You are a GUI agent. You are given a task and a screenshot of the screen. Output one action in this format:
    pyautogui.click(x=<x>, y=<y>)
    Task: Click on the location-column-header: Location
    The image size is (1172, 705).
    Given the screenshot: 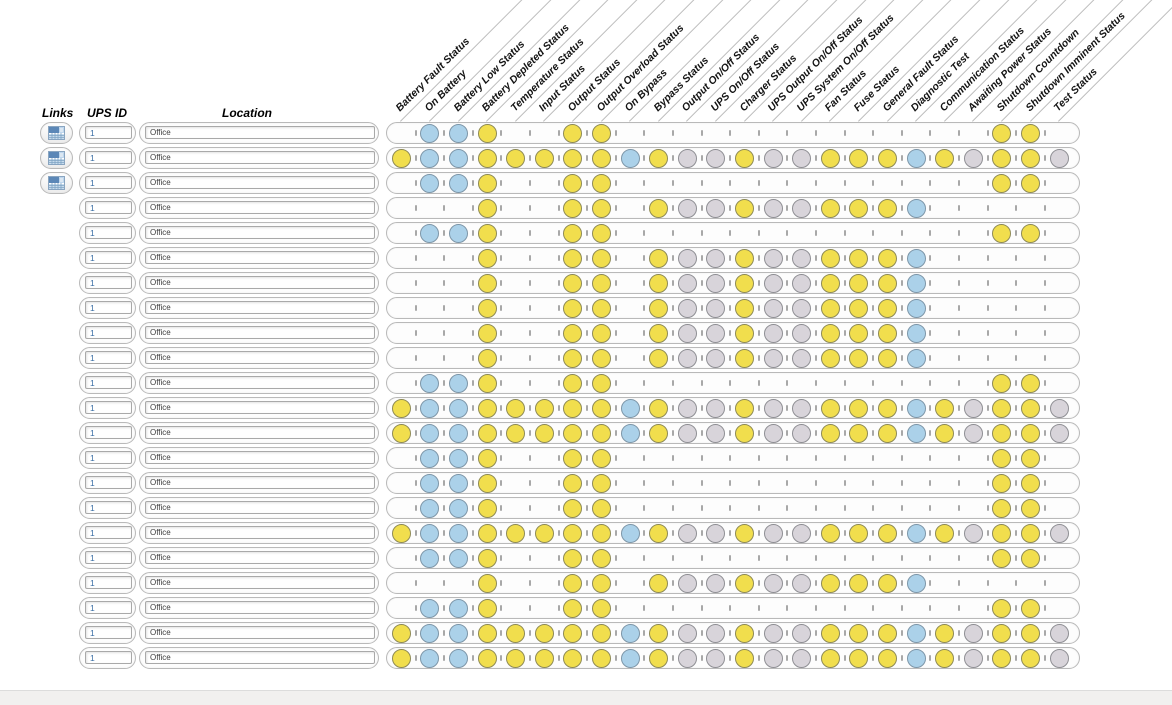 What is the action you would take?
    pyautogui.click(x=247, y=113)
    